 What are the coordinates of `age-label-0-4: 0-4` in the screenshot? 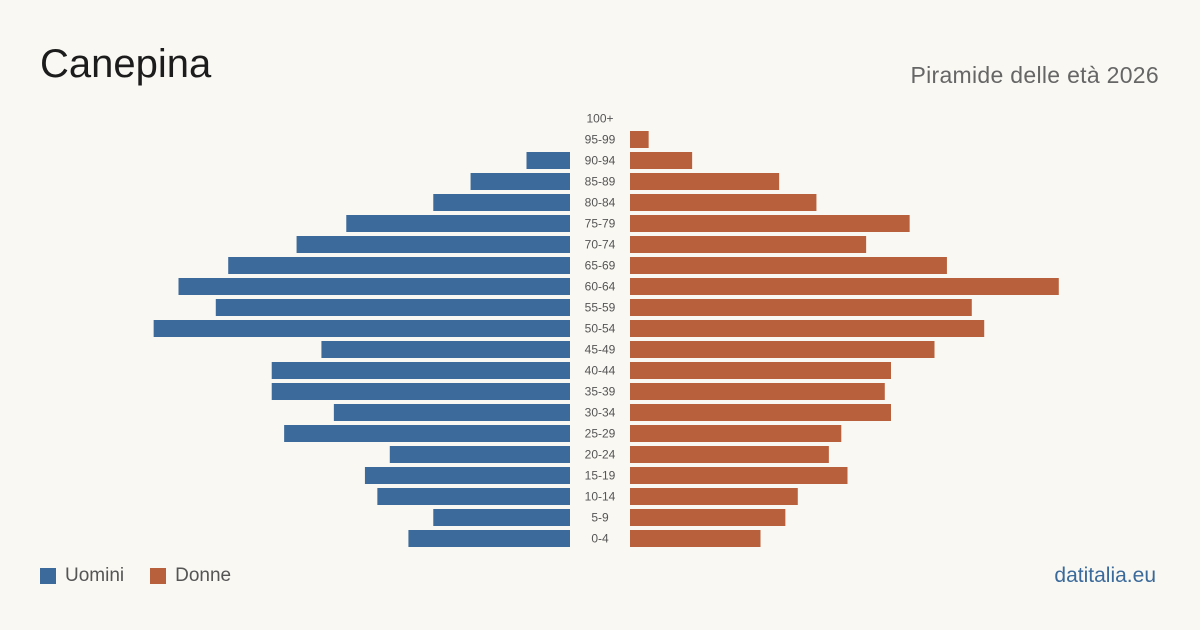 It's located at (600, 539).